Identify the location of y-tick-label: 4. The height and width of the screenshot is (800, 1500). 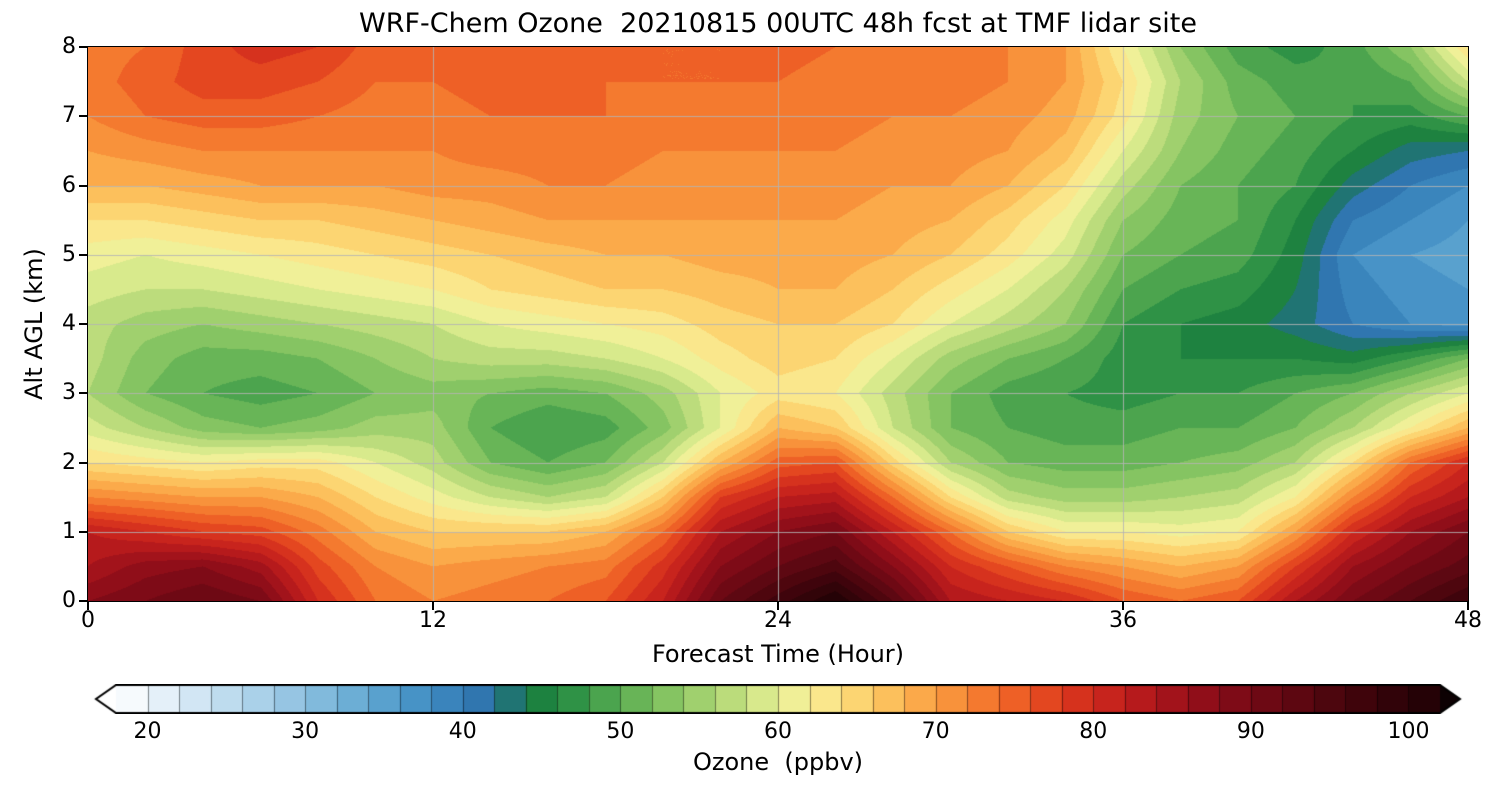
(69, 323).